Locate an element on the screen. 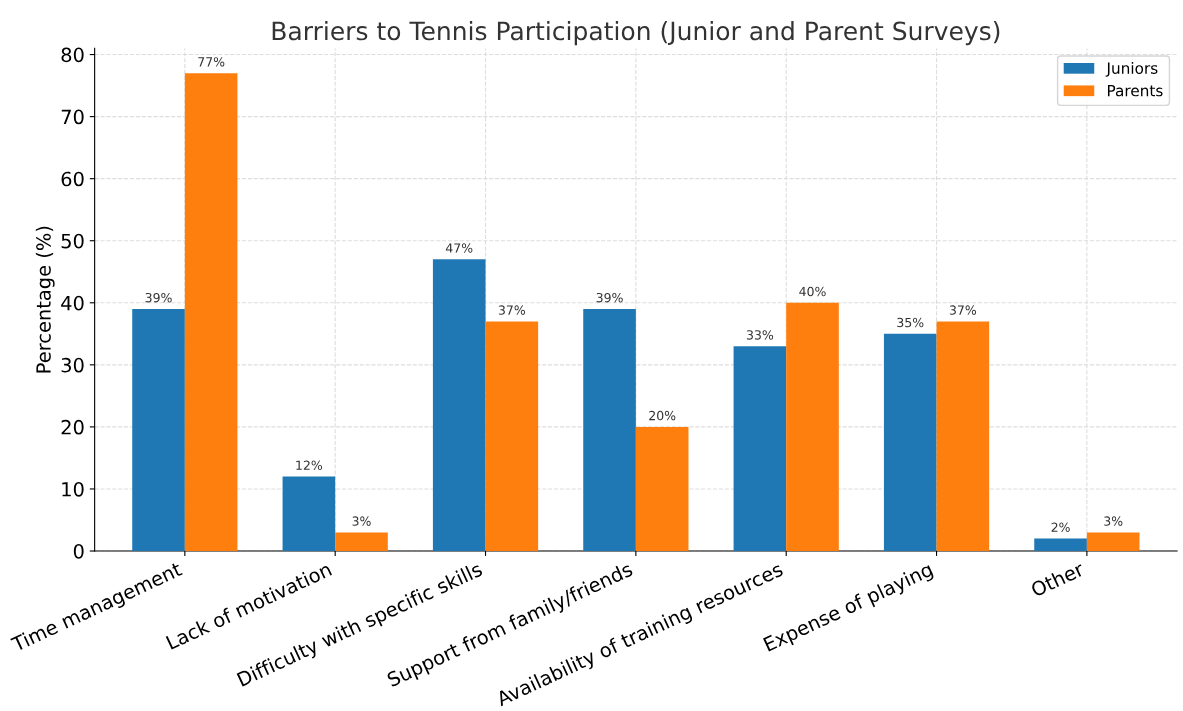  y-tick-label: 10 is located at coordinates (73, 489).